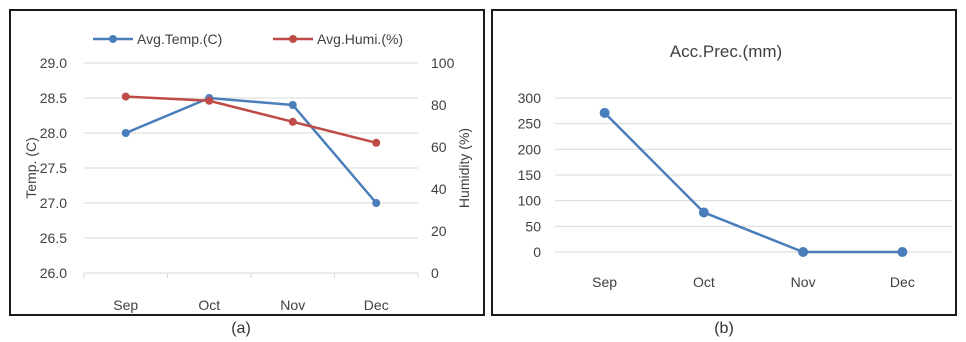 The width and height of the screenshot is (966, 342). I want to click on y-tick-label: 200, so click(530, 149).